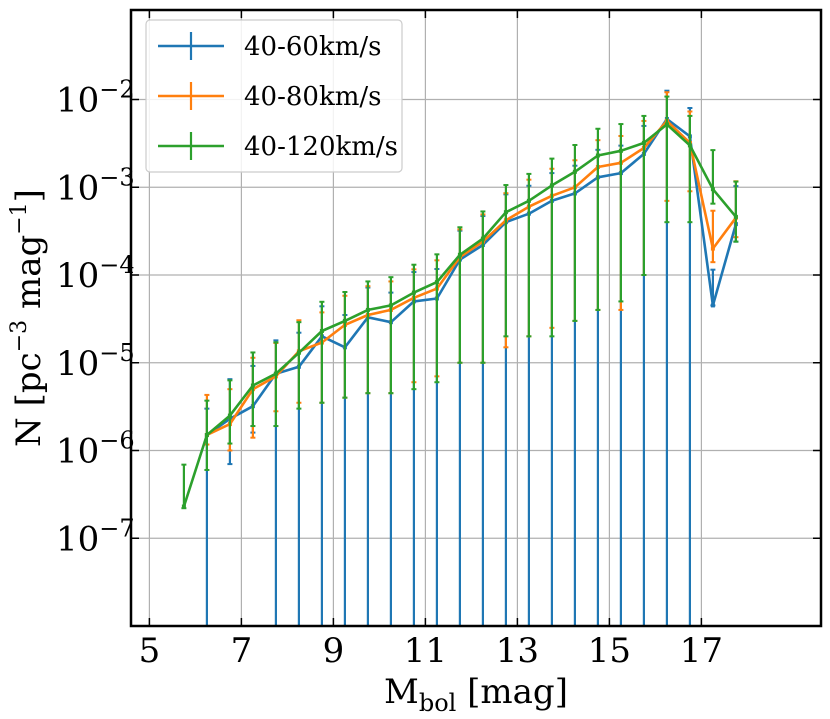 Image resolution: width=830 pixels, height=719 pixels. Describe the element at coordinates (95, 185) in the screenshot. I see `y-tick-label: 10⁻³` at that location.